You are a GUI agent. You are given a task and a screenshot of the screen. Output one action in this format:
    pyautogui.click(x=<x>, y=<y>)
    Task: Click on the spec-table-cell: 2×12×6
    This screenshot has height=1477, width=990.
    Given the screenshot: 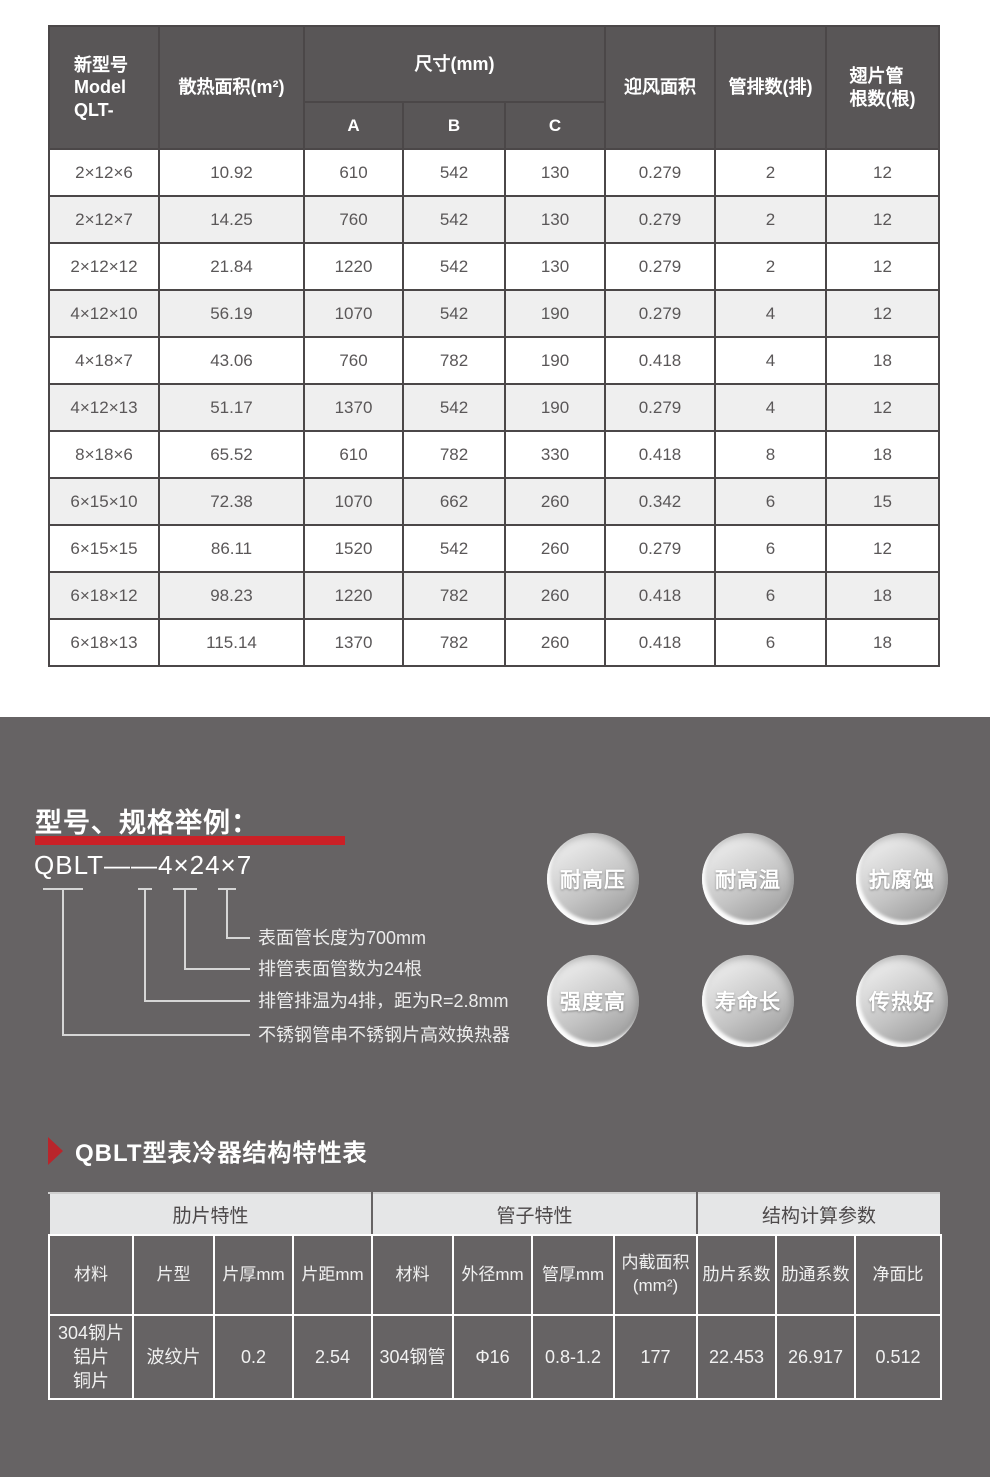 What is the action you would take?
    pyautogui.click(x=104, y=172)
    